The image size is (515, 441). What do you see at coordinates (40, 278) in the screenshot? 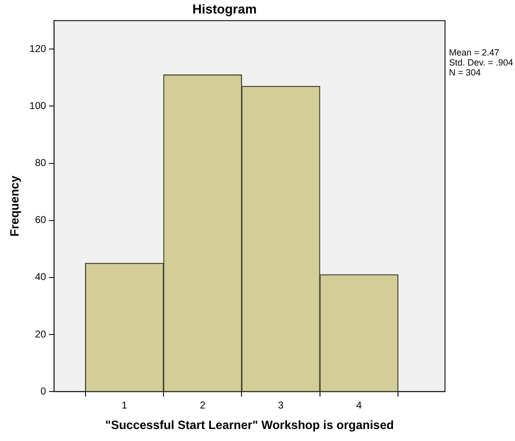
I see `y-tick-label: 40` at bounding box center [40, 278].